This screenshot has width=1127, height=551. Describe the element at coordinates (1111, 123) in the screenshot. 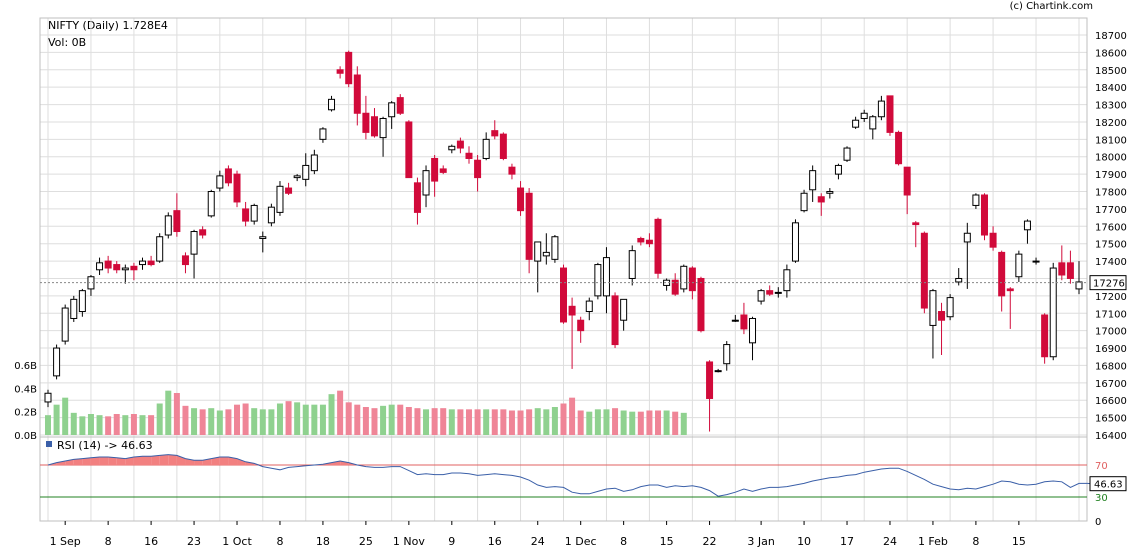

I see `price-tick-label: 18200` at that location.